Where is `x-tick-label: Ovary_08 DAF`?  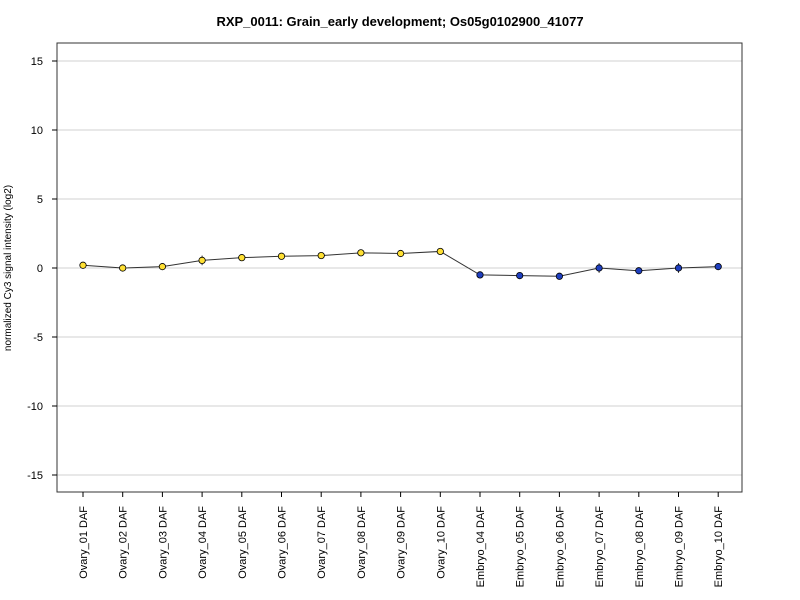 x-tick-label: Ovary_08 DAF is located at coordinates (362, 542).